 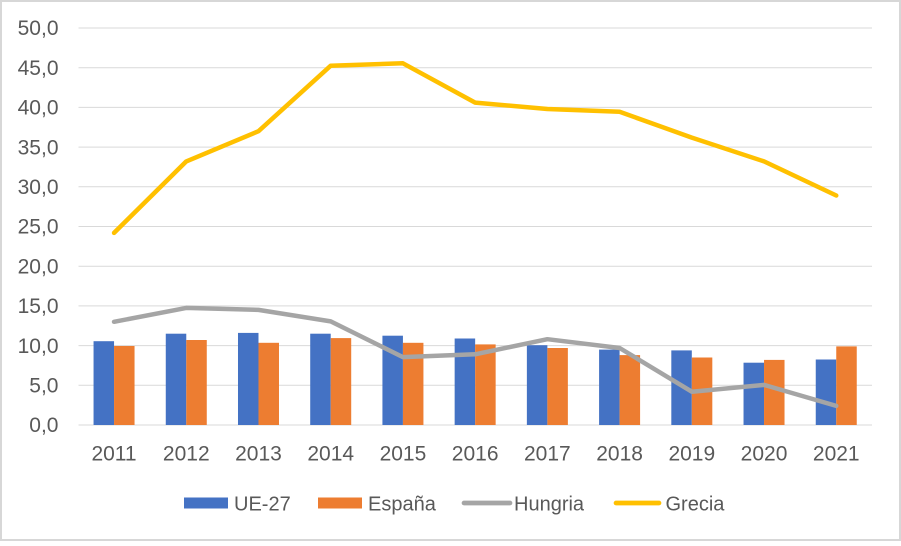 What do you see at coordinates (38, 227) in the screenshot?
I see `svg-text: 25,0` at bounding box center [38, 227].